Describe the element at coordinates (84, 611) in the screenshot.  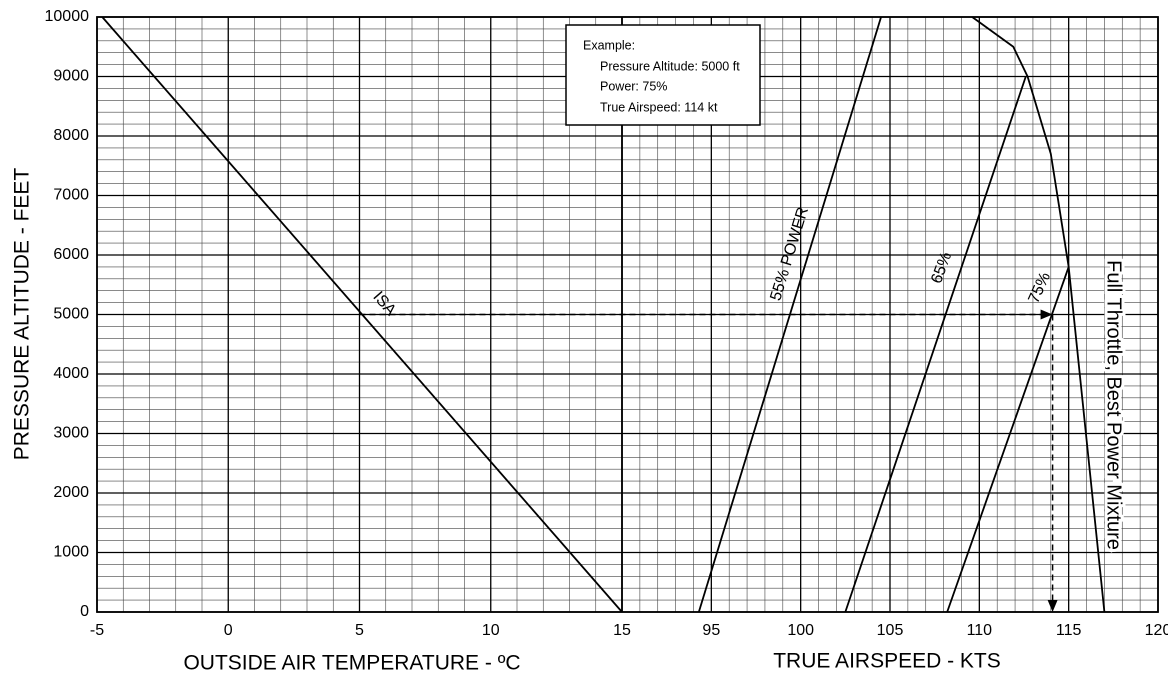
I see `y-tick-label: 0` at that location.